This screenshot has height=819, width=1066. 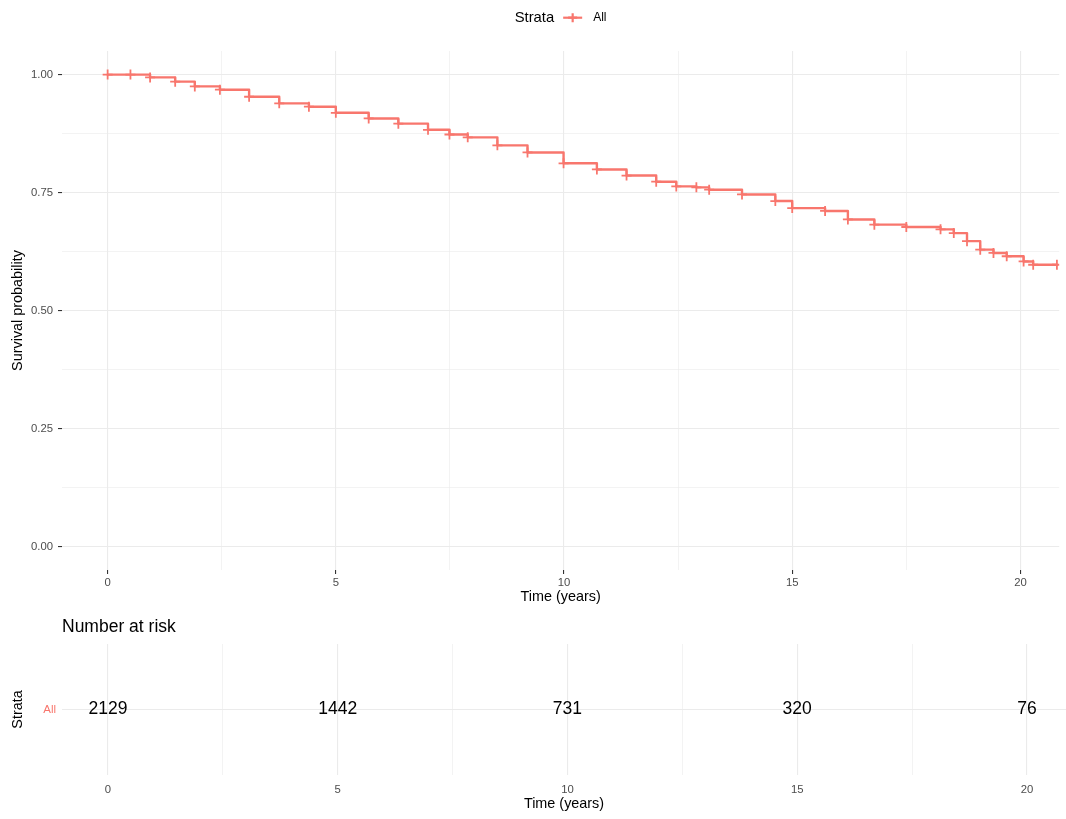 What do you see at coordinates (42, 545) in the screenshot?
I see `y-tick-label: 0.00` at bounding box center [42, 545].